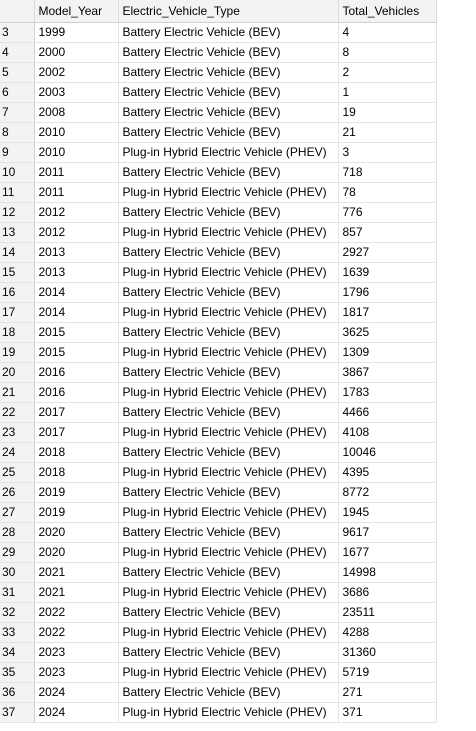 The image size is (476, 731). What do you see at coordinates (387, 172) in the screenshot?
I see `total-vehicles-cell: 718` at bounding box center [387, 172].